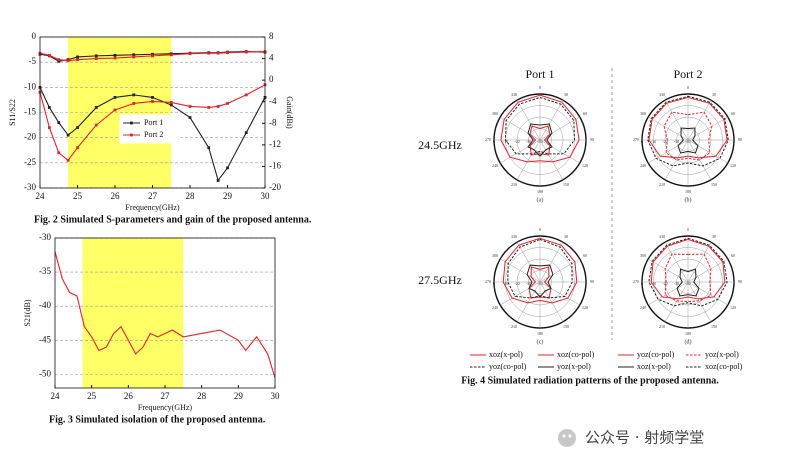 The image size is (792, 468). Describe the element at coordinates (30, 112) in the screenshot. I see `y-tick-label: -15` at that location.